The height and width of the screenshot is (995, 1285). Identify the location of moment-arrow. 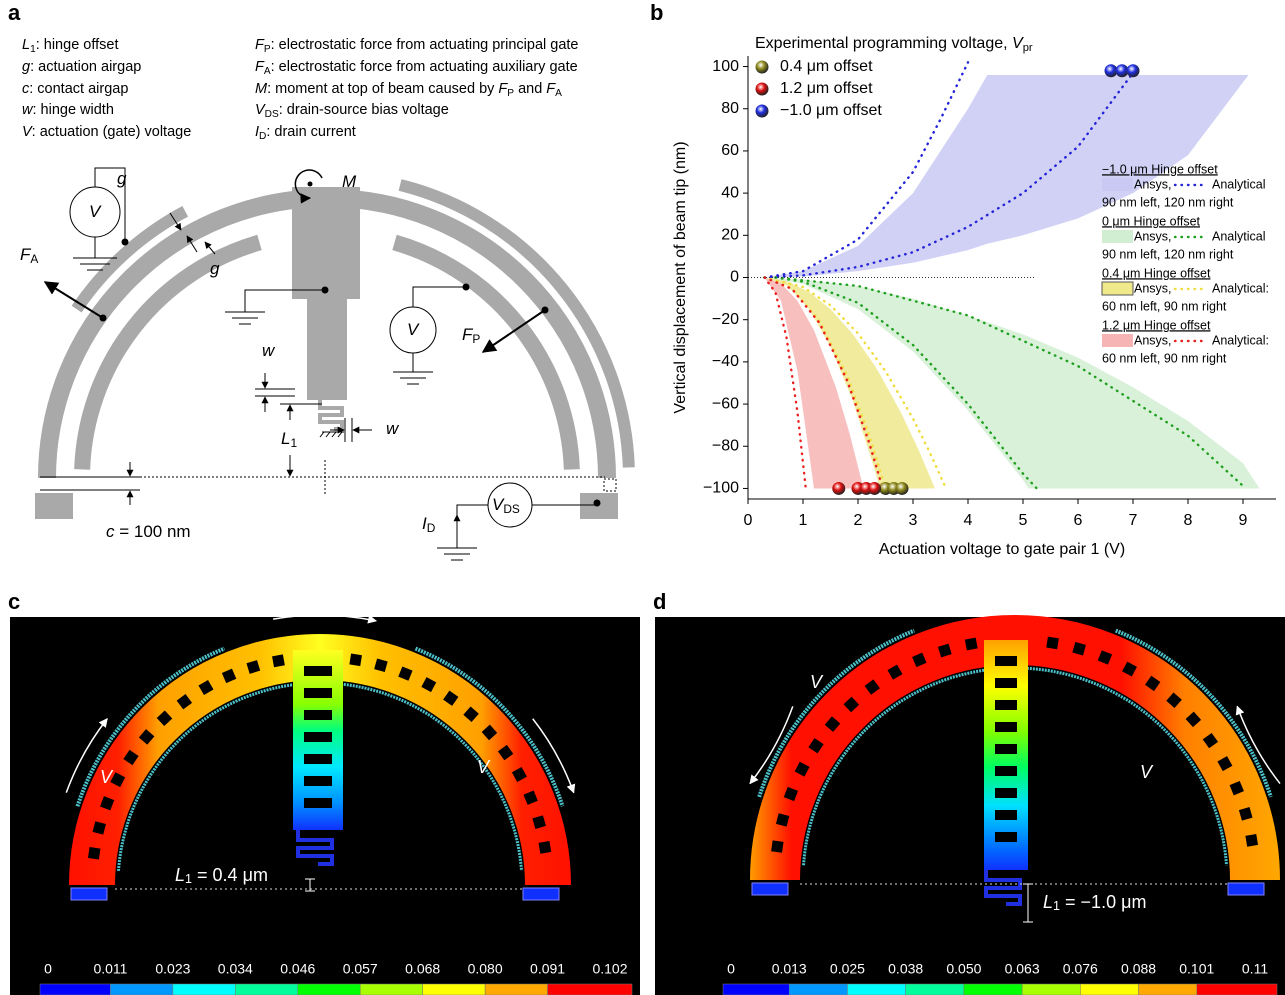
(308, 186).